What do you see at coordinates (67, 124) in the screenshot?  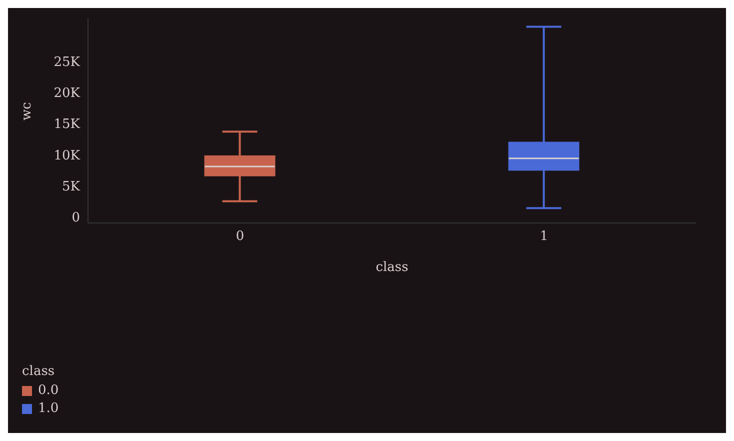 I see `y-tick-label: 15K` at bounding box center [67, 124].